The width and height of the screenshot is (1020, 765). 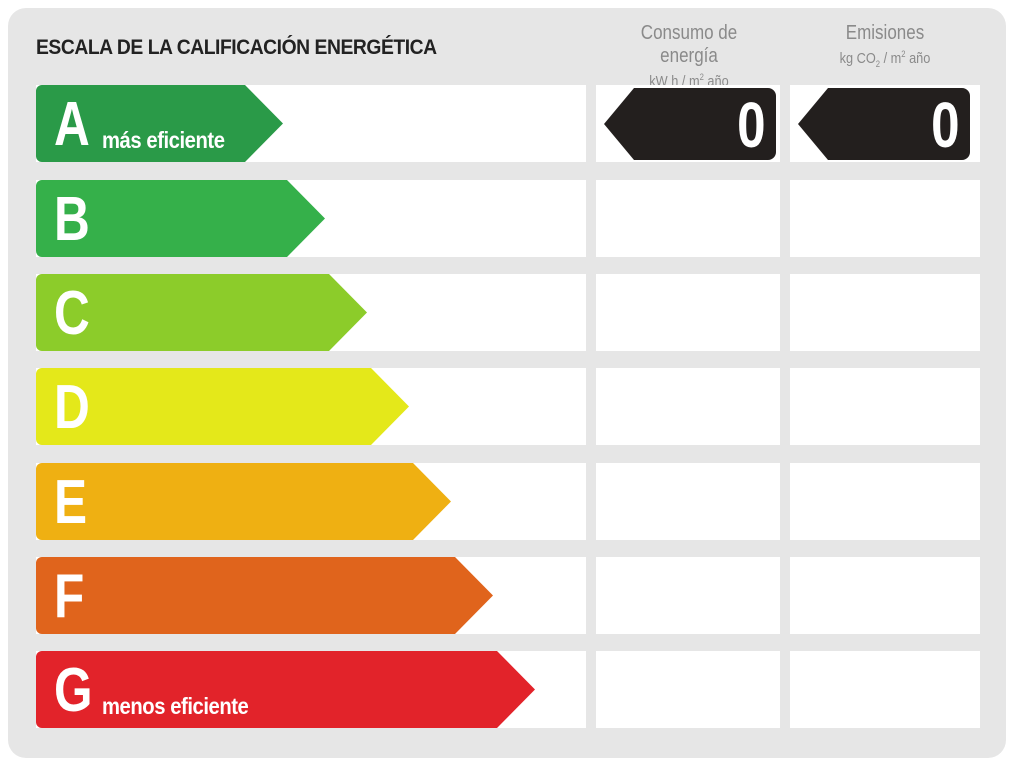 I want to click on consumo-value: 0, so click(x=751, y=125).